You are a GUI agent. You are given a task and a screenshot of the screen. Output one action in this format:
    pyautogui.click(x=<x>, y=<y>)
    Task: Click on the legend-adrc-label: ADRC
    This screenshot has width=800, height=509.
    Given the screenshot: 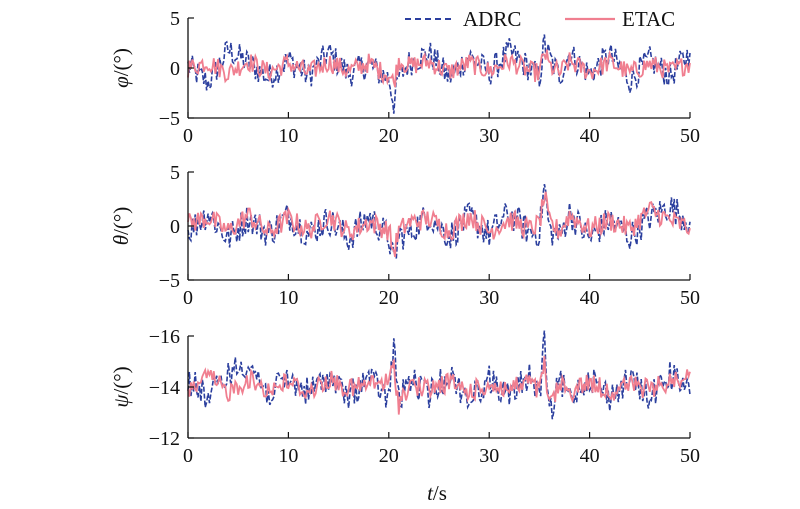 What is the action you would take?
    pyautogui.click(x=492, y=19)
    